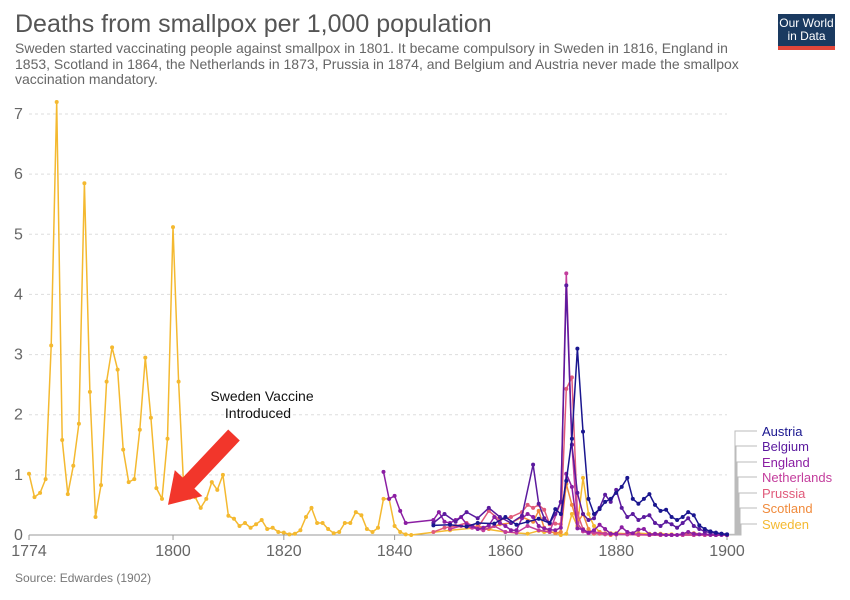 This screenshot has height=600, width=850. What do you see at coordinates (785, 524) in the screenshot?
I see `legend-label-sweden: Sweden` at bounding box center [785, 524].